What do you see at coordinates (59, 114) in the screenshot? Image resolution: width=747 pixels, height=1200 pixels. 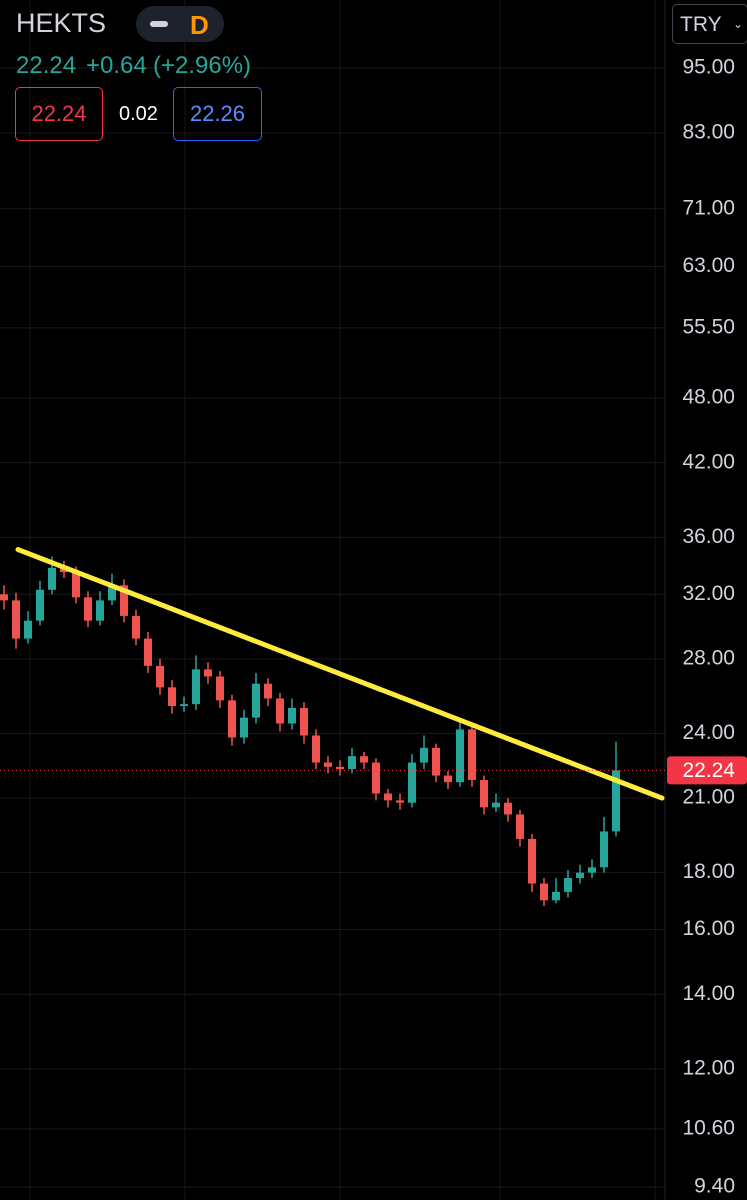 I see `bid: 22.24` at bounding box center [59, 114].